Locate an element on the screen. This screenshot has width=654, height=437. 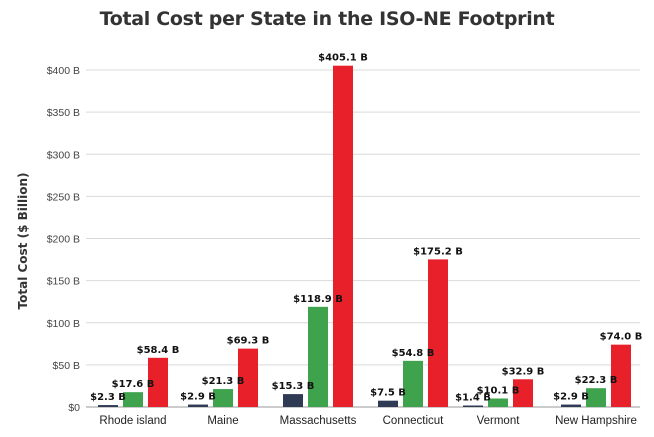
data-label: $32.9 B is located at coordinates (523, 371).